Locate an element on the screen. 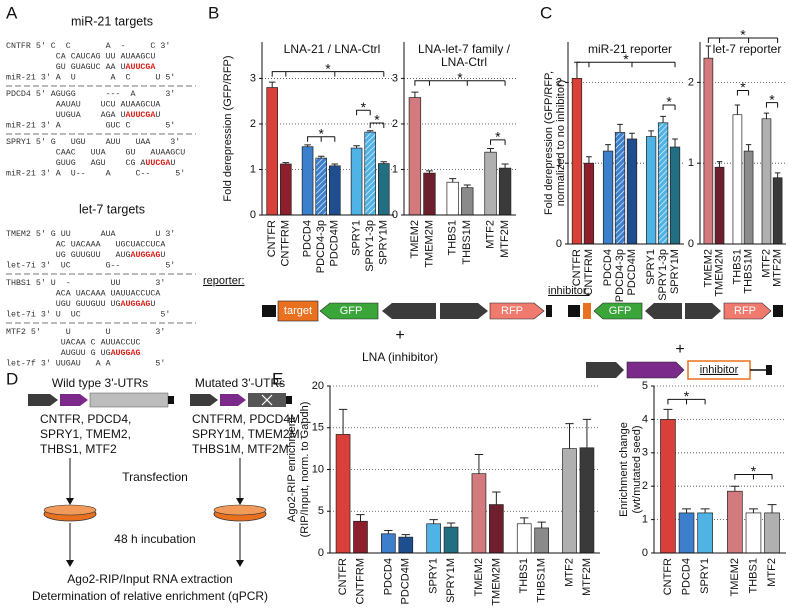  sequence-segment: AUUCGA is located at coordinates (141, 67).